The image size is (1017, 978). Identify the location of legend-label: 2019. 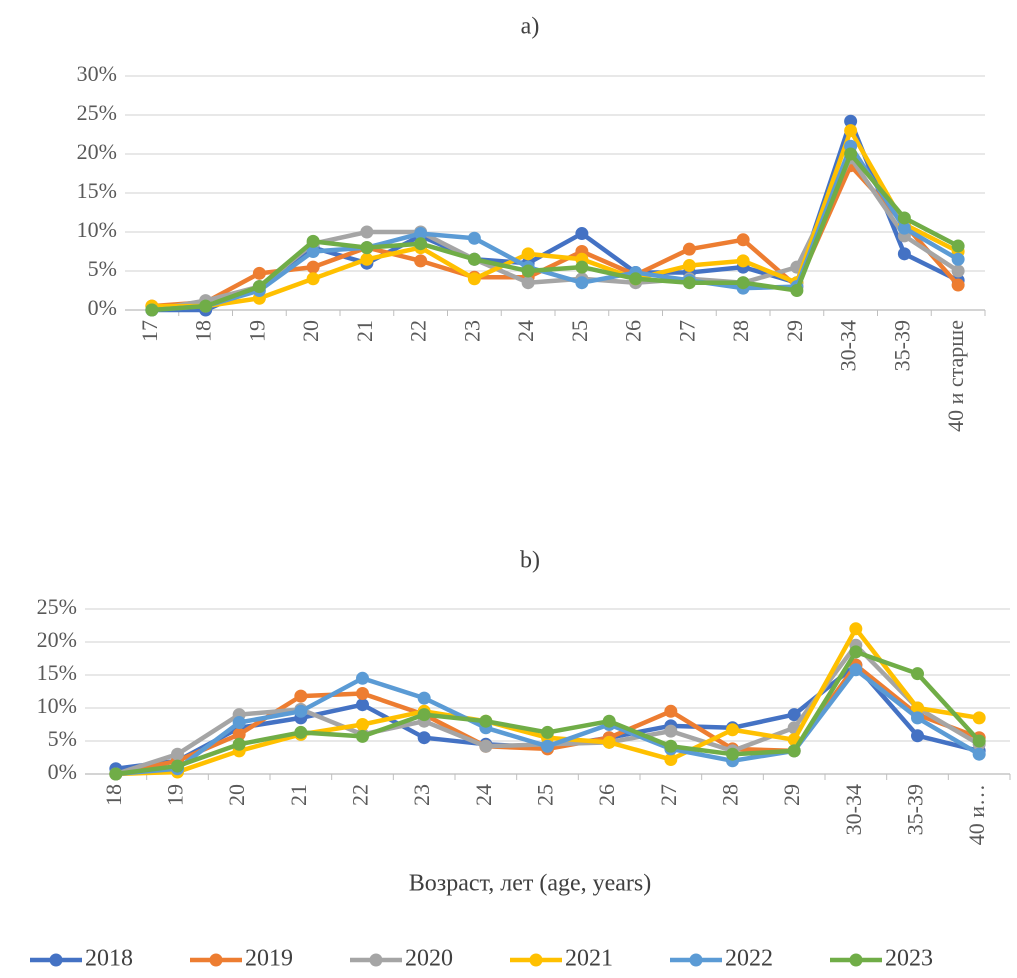
(269, 959).